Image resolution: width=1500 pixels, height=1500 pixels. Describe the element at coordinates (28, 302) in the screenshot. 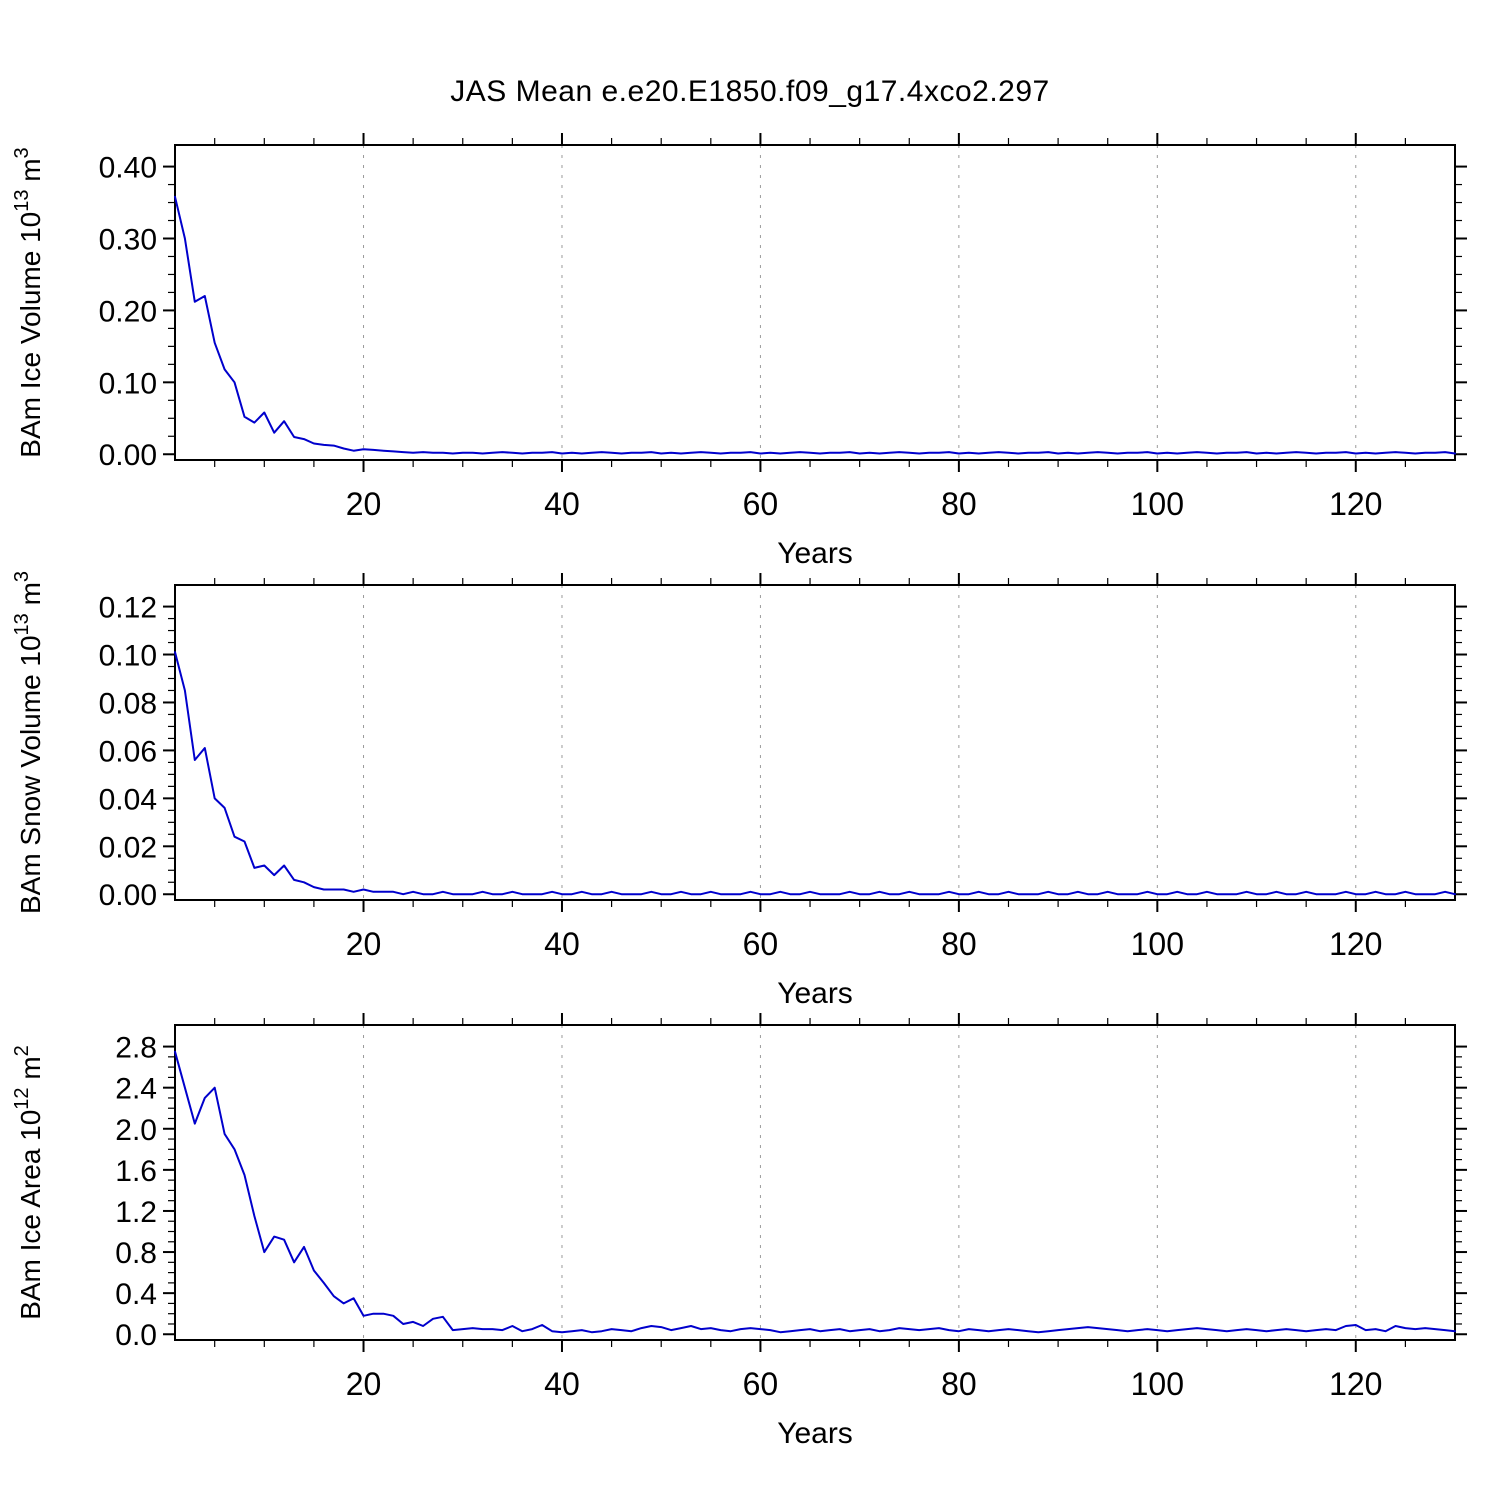

I see `svg-text: BAm Ice Volume 1013 m3` at that location.